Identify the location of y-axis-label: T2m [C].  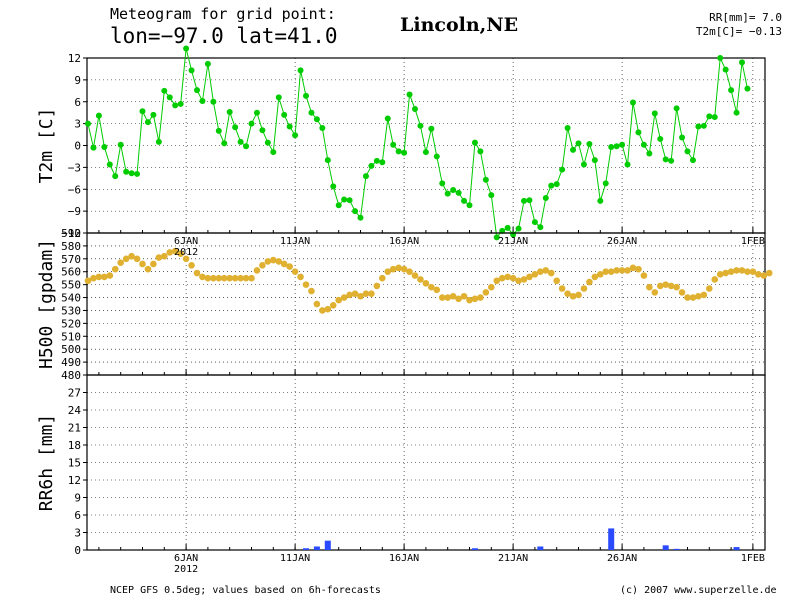
(46, 146).